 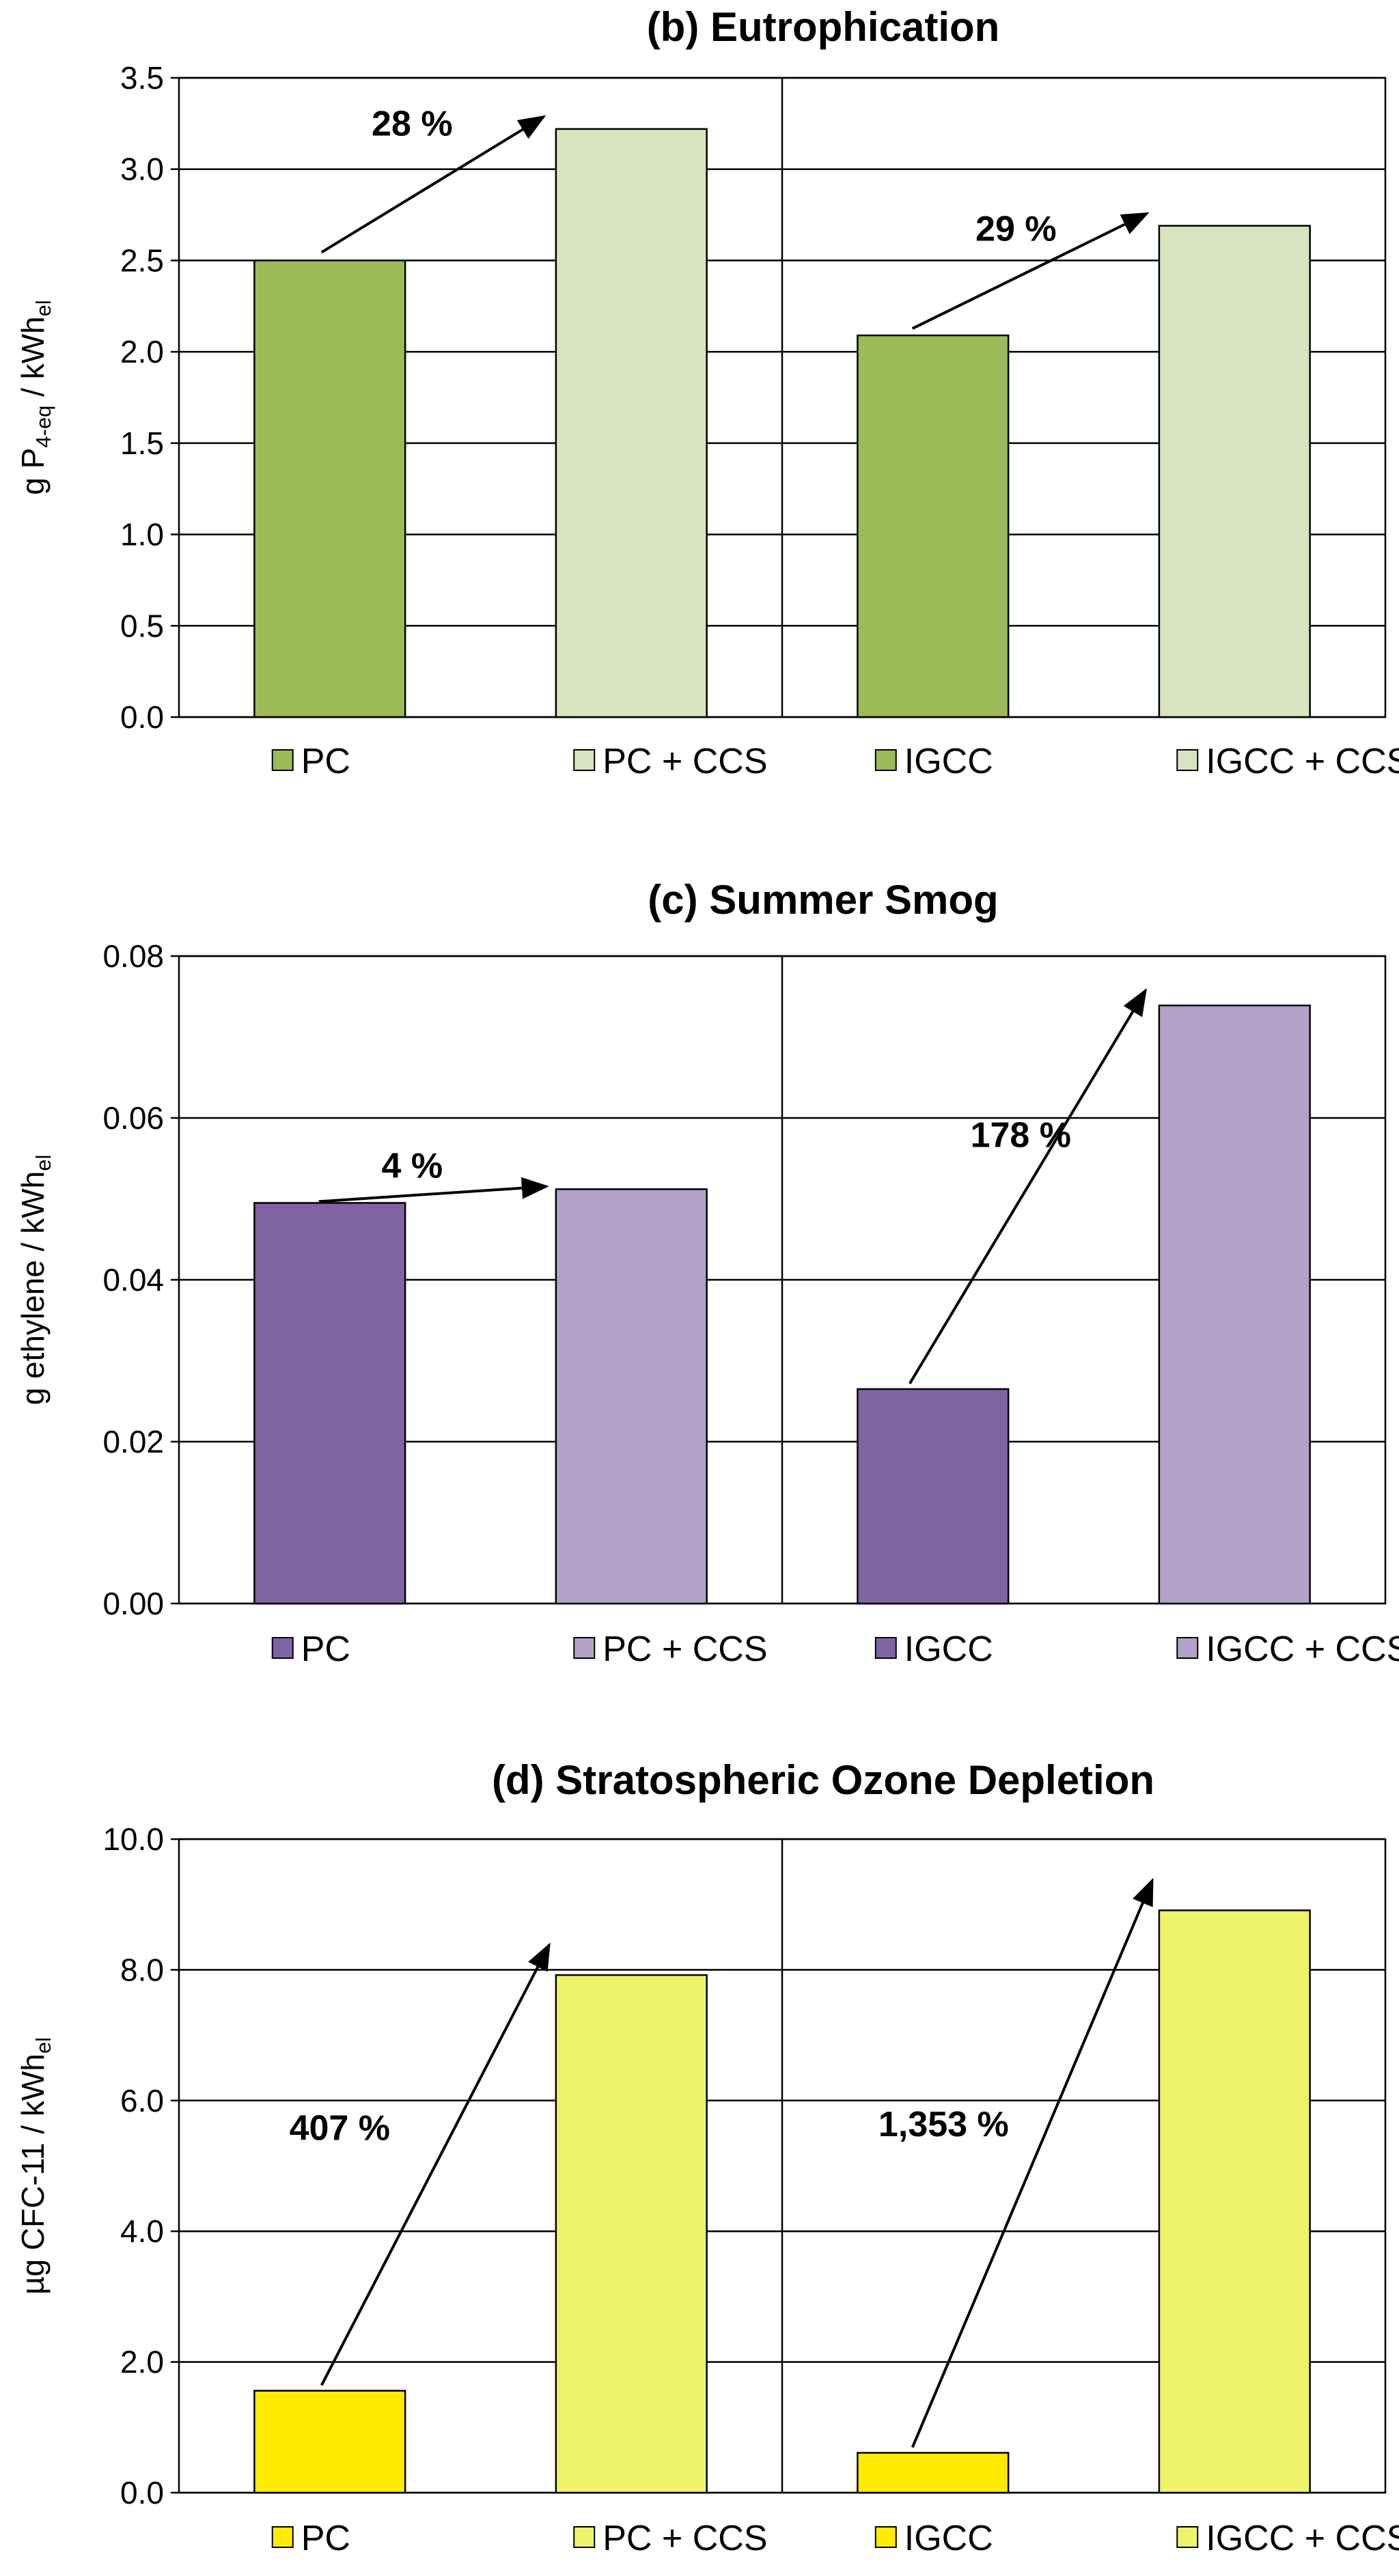 I want to click on change-label: 29 %, so click(x=1016, y=229).